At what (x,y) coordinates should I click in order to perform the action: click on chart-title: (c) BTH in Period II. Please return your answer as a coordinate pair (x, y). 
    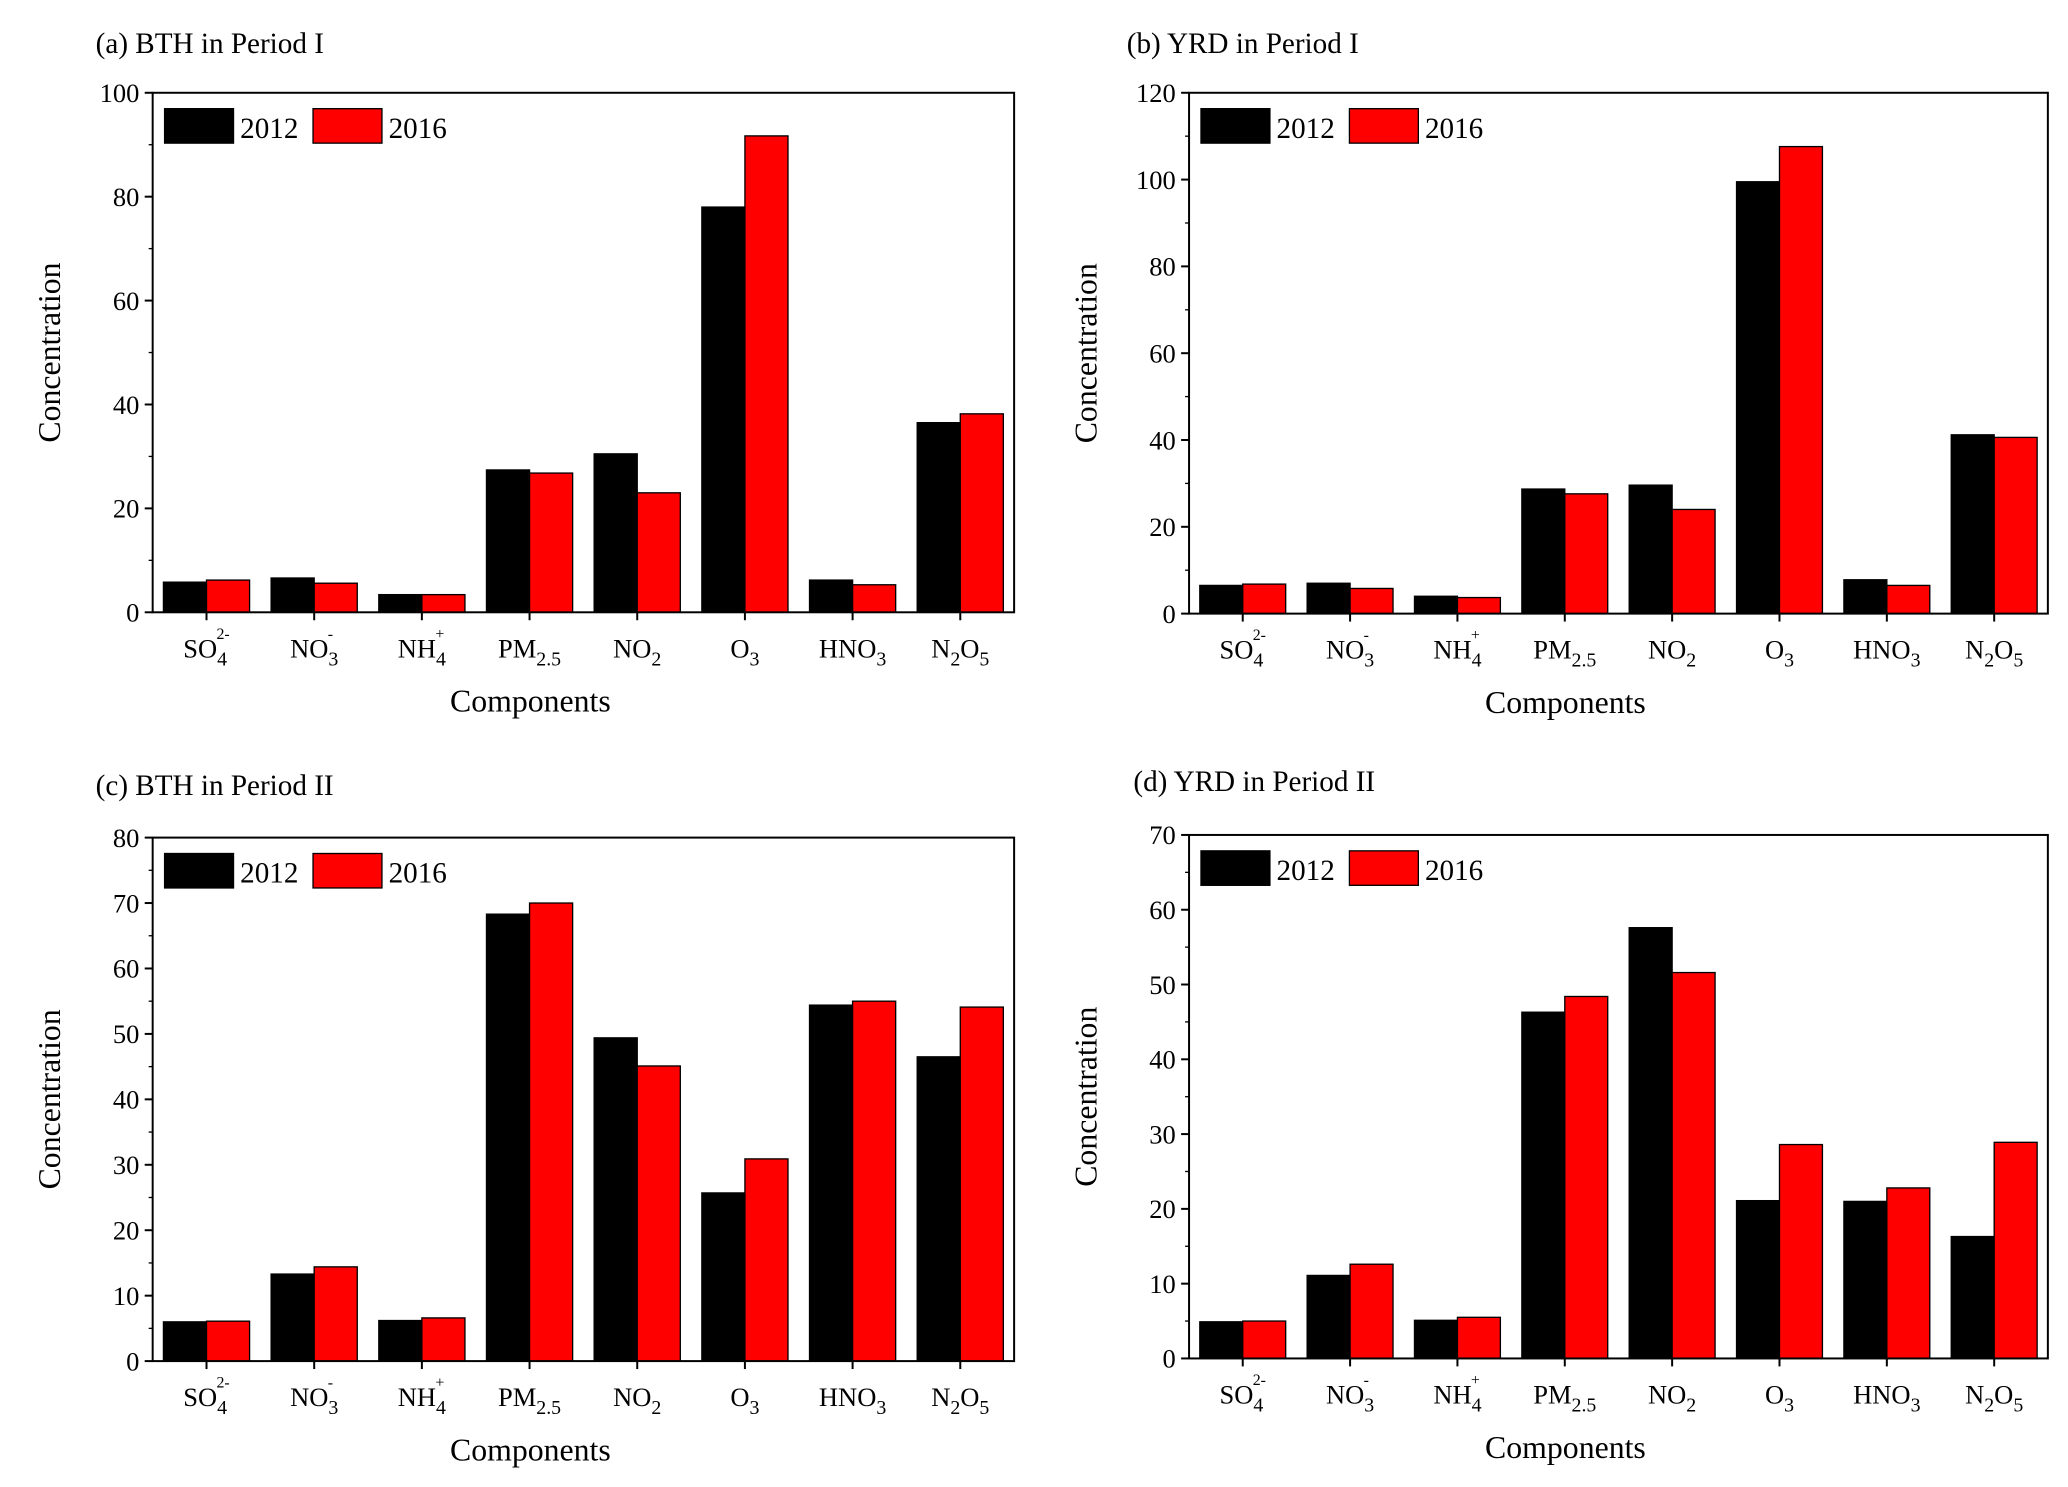
    Looking at the image, I should click on (215, 786).